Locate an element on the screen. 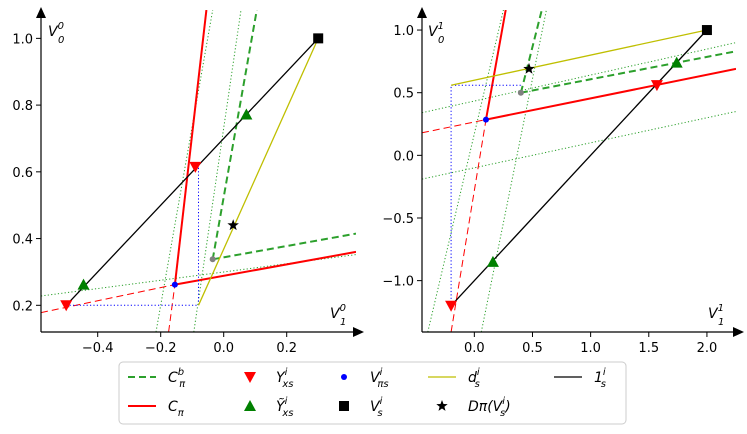 The width and height of the screenshot is (747, 434). legend-item-C_pi: Cπ is located at coordinates (156, 409).